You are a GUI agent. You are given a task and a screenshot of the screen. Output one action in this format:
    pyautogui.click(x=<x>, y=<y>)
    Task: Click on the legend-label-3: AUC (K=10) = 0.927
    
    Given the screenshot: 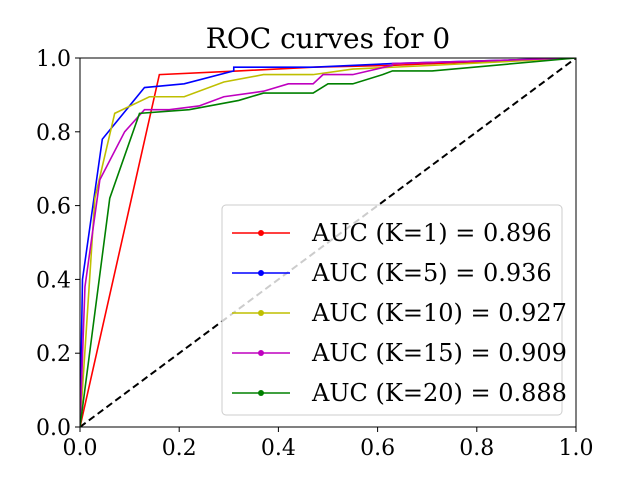 What is the action you would take?
    pyautogui.click(x=439, y=313)
    